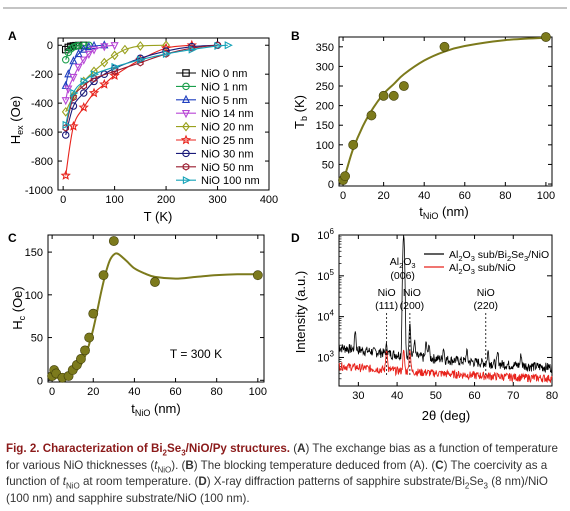  Describe the element at coordinates (230, 181) in the screenshot. I see `panel-a-legend-label: NiO 100 nm` at that location.